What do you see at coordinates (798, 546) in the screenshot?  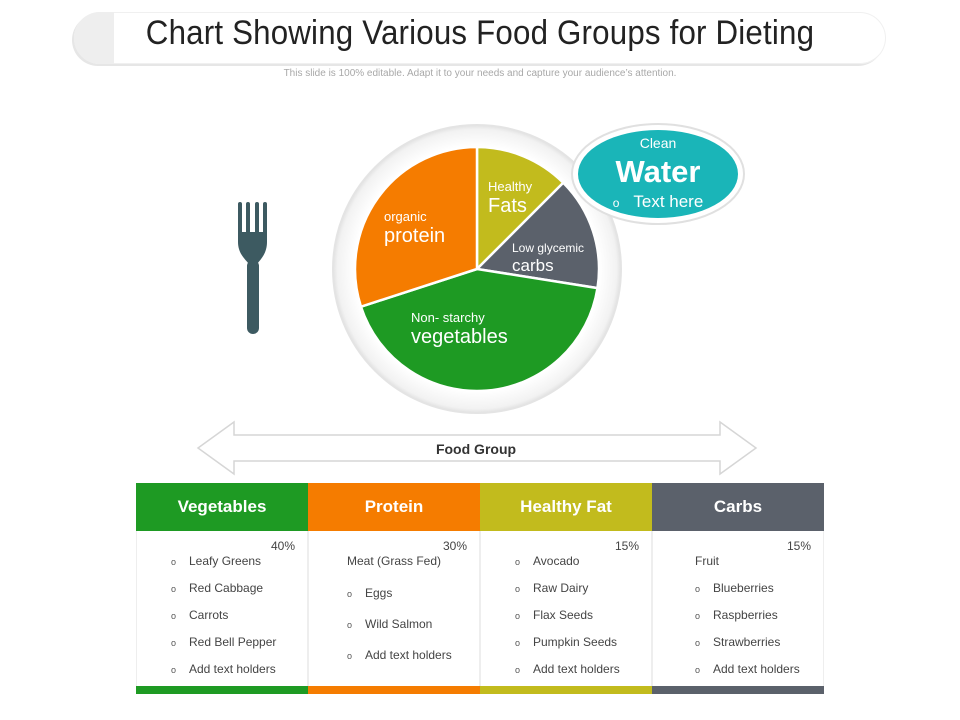 I see `percent-carbs: 15%` at bounding box center [798, 546].